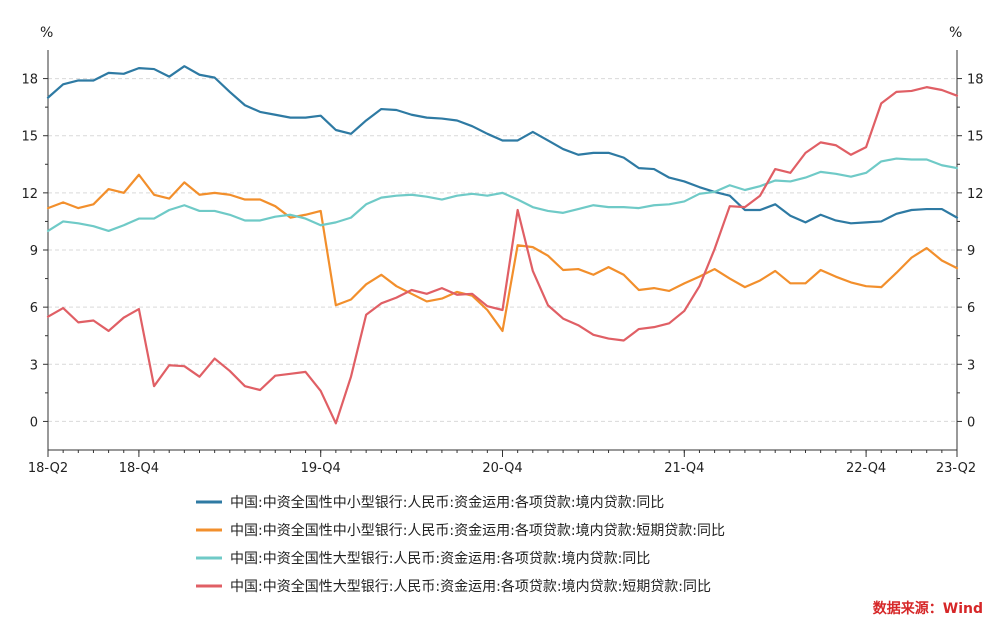  I want to click on x-tick-label: 19-Q4, so click(321, 468).